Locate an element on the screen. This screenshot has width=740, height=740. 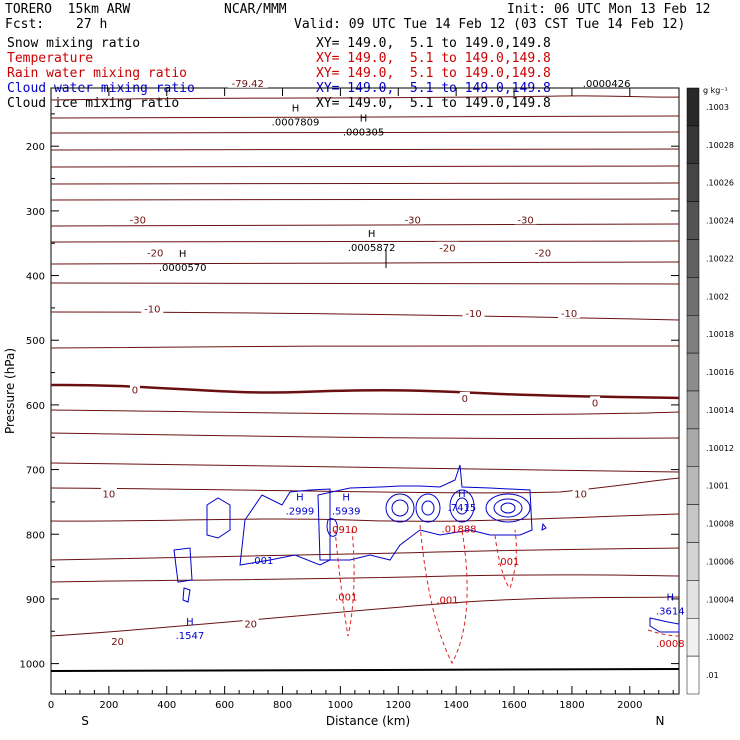
maximum-value: .0000570 is located at coordinates (183, 268).